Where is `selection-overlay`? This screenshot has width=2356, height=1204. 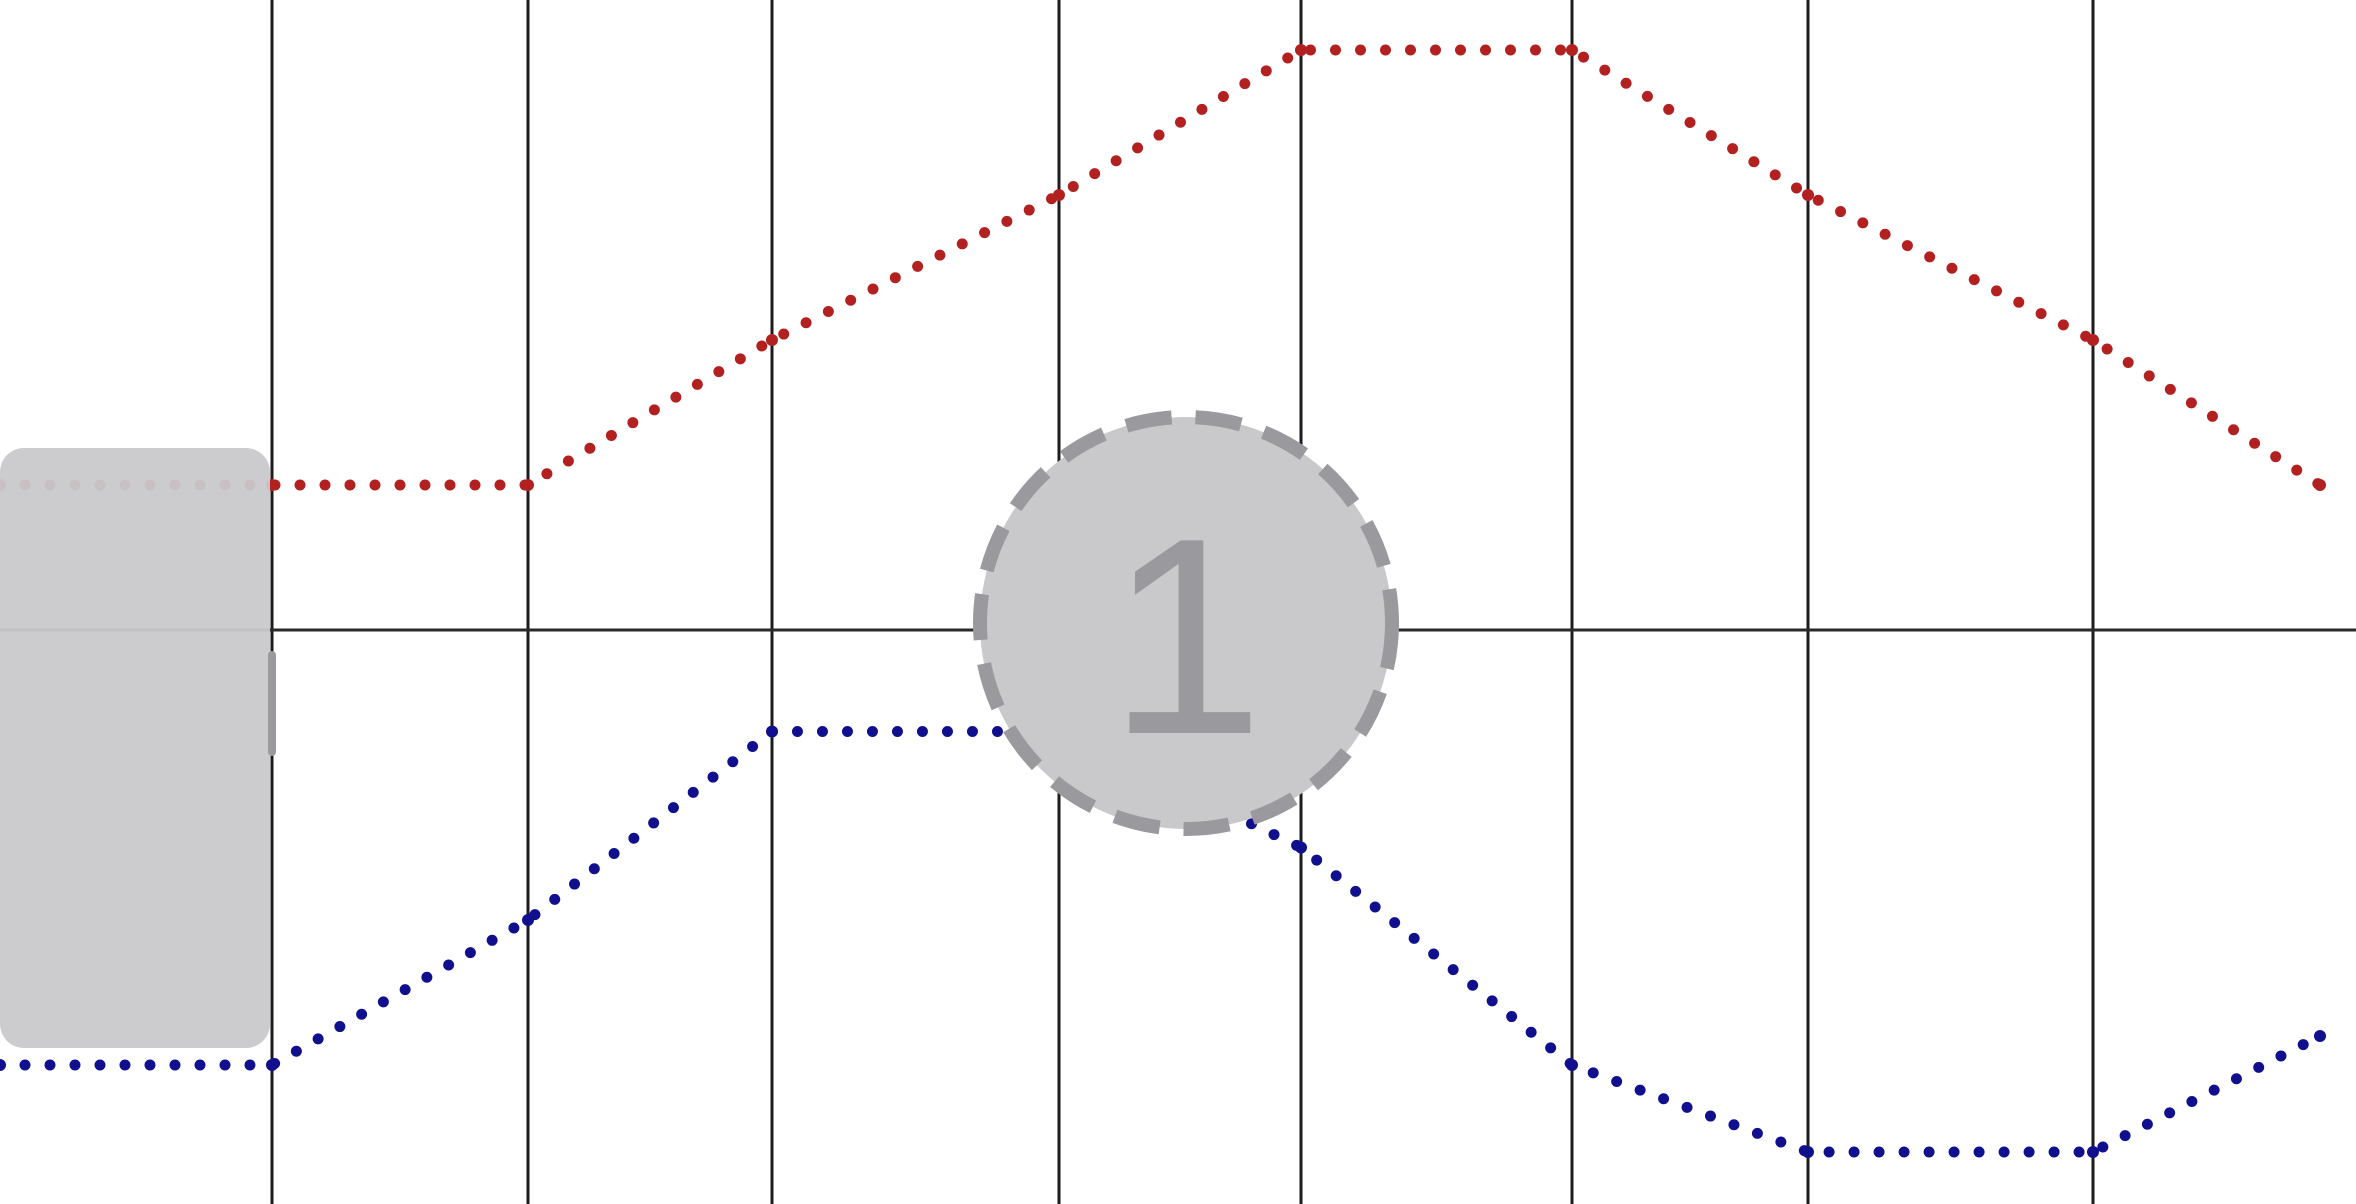 selection-overlay is located at coordinates (135, 748).